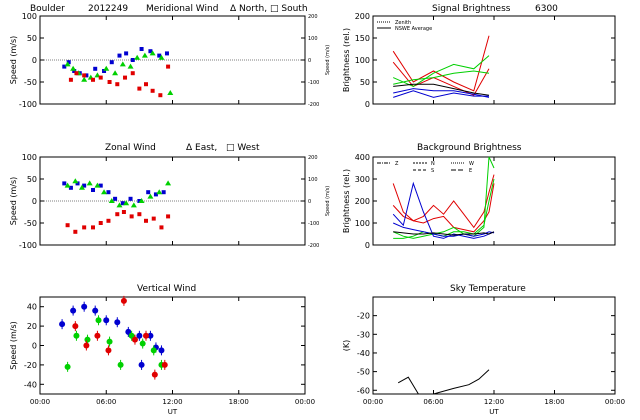  Describe the element at coordinates (362, 60) in the screenshot. I see `signal-ytick-label: 100` at that location.